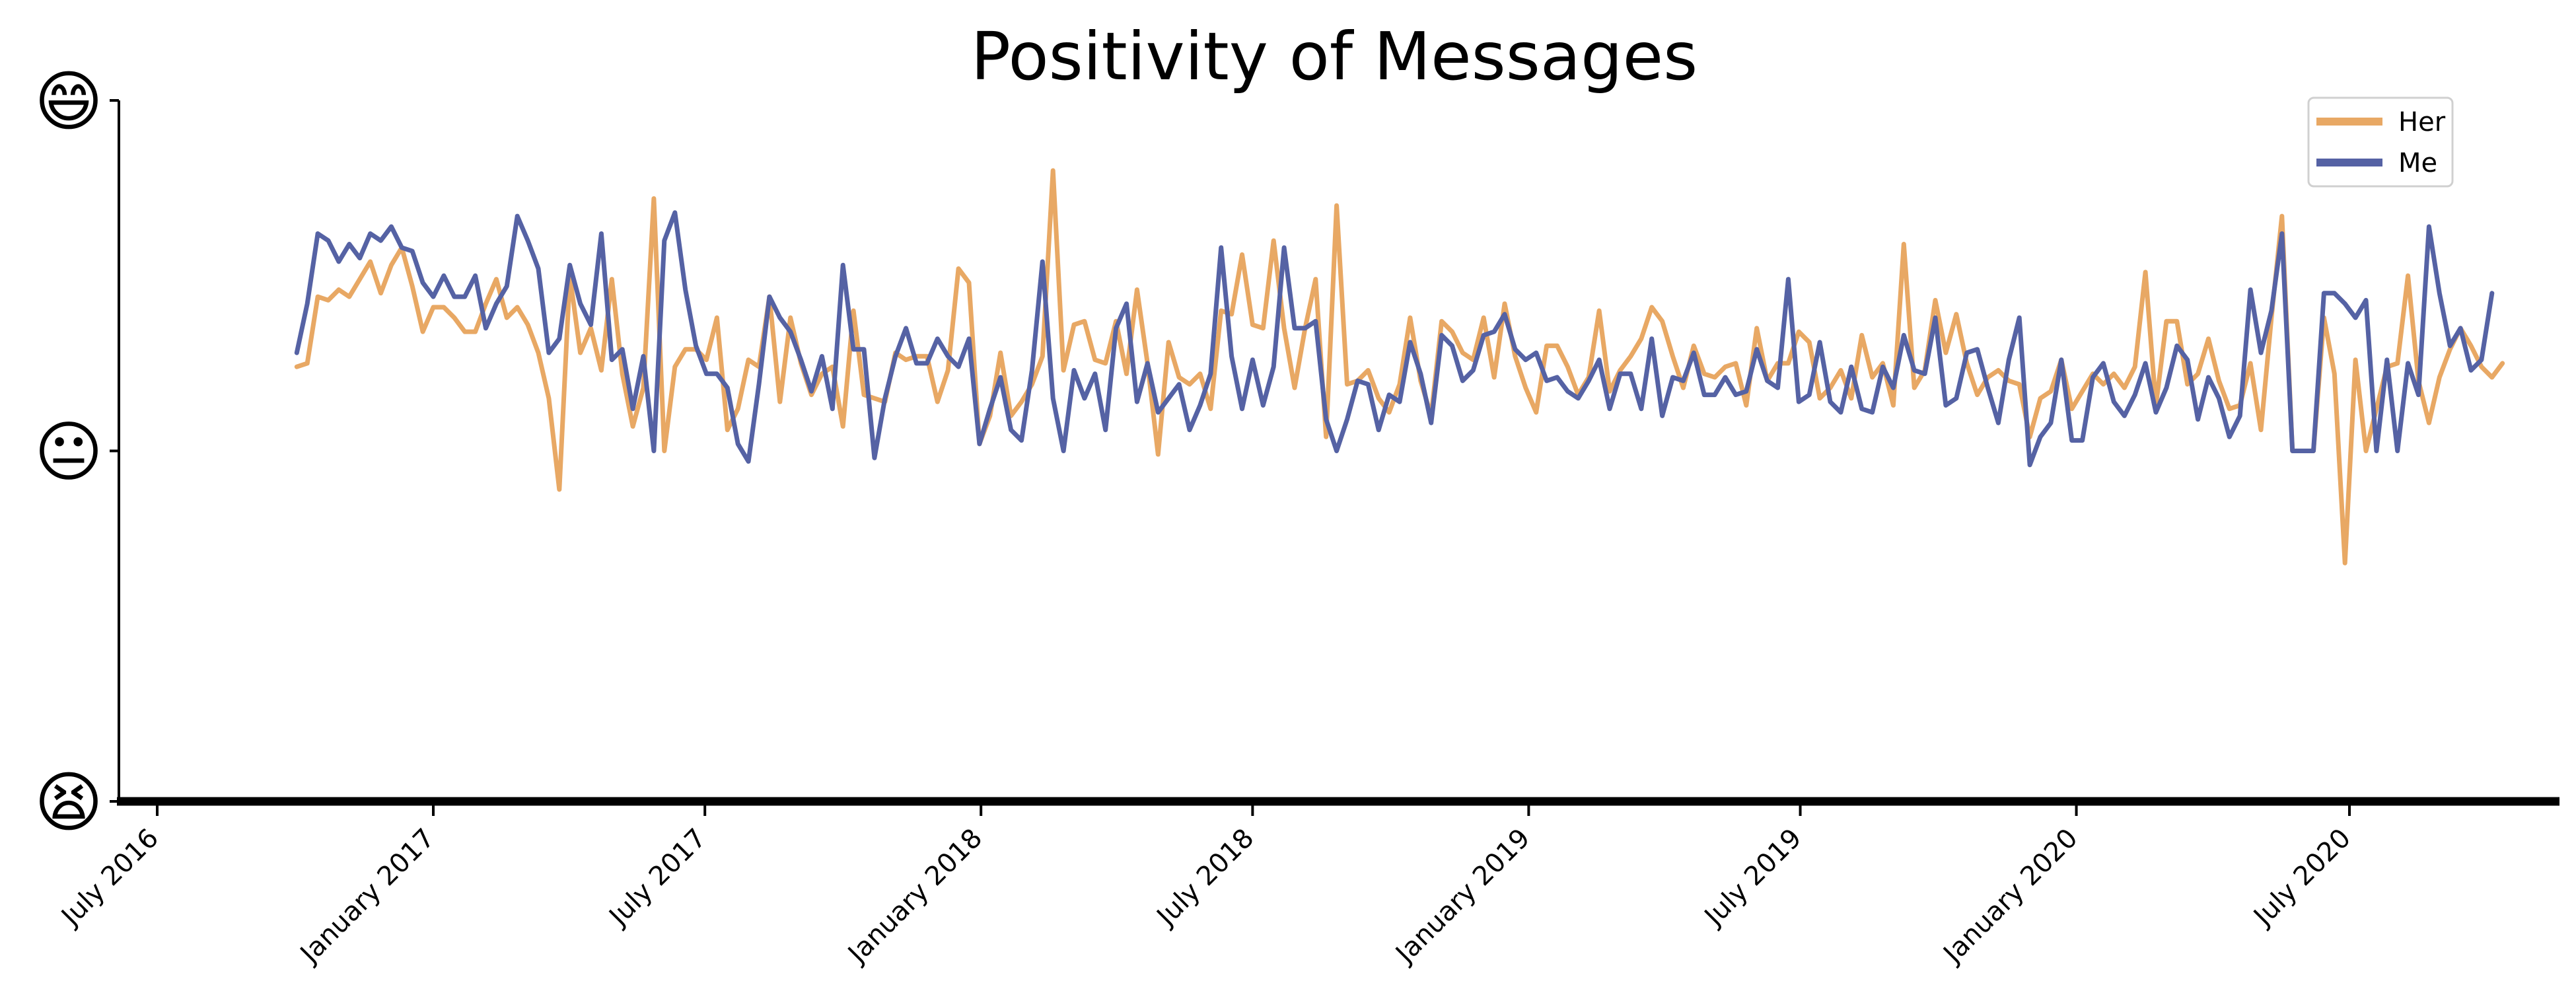  Describe the element at coordinates (1462, 897) in the screenshot. I see `x-tick-label: January 2019` at that location.